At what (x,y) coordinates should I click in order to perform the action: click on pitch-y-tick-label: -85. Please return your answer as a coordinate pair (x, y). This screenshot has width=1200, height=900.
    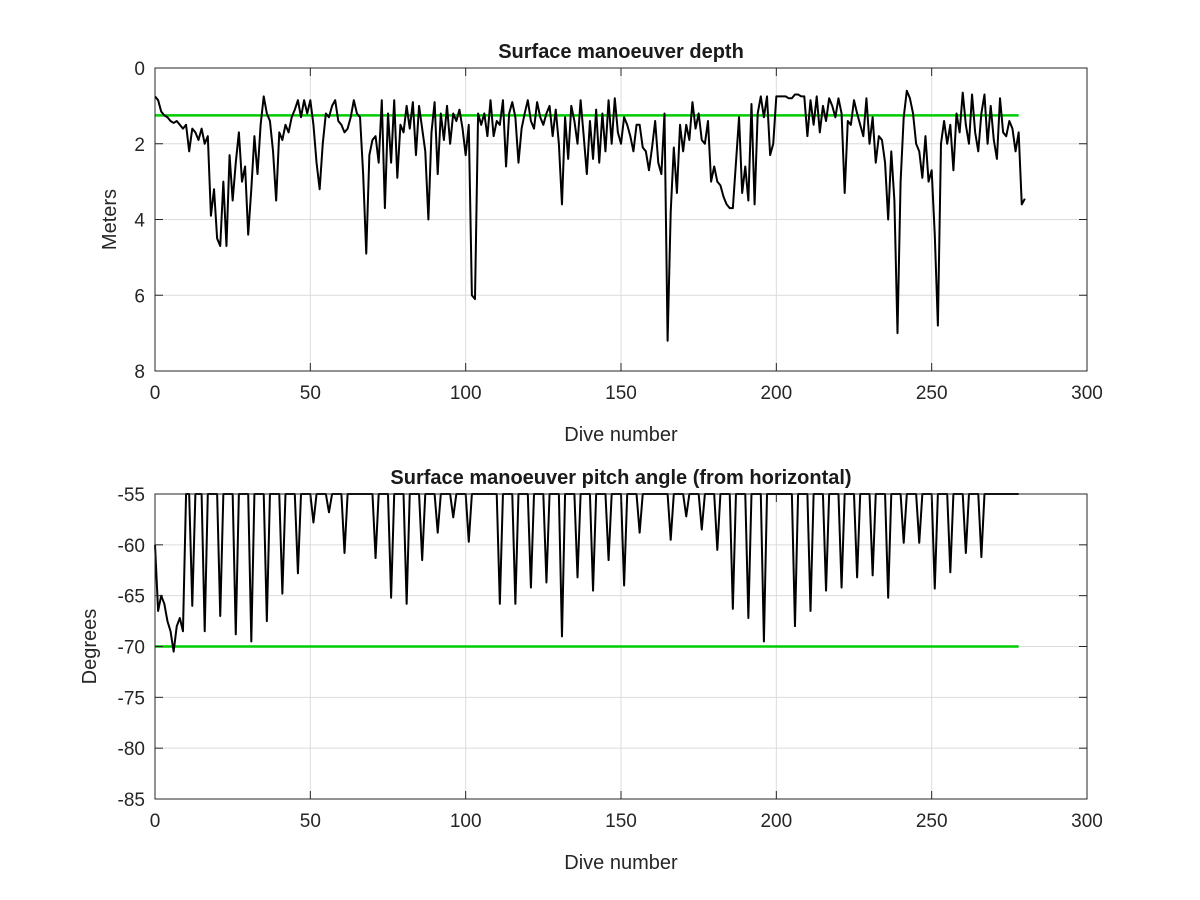
    Looking at the image, I should click on (131, 800).